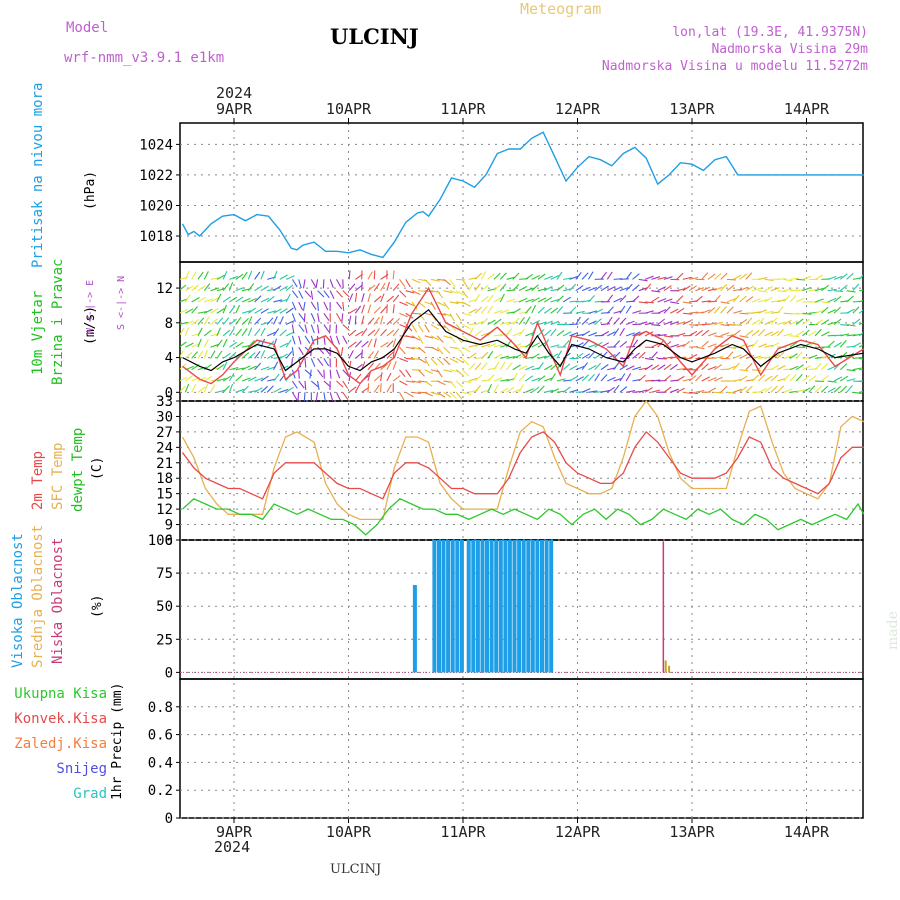 The width and height of the screenshot is (900, 900). What do you see at coordinates (734, 66) in the screenshot?
I see `model-elevation-label: Nadmorska Visina u modelu 11.5272m` at bounding box center [734, 66].